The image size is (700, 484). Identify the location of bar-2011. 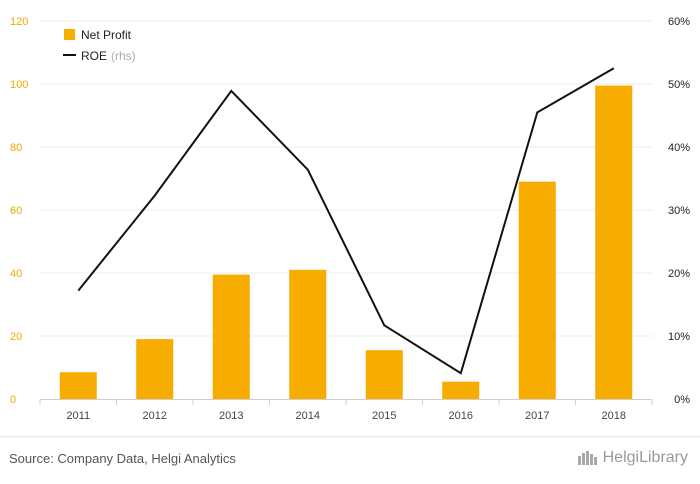
(78, 385).